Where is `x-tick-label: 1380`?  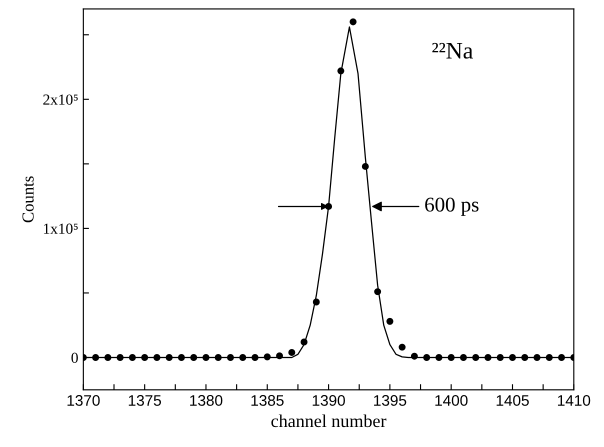
x-tick-label: 1380 is located at coordinates (206, 400).